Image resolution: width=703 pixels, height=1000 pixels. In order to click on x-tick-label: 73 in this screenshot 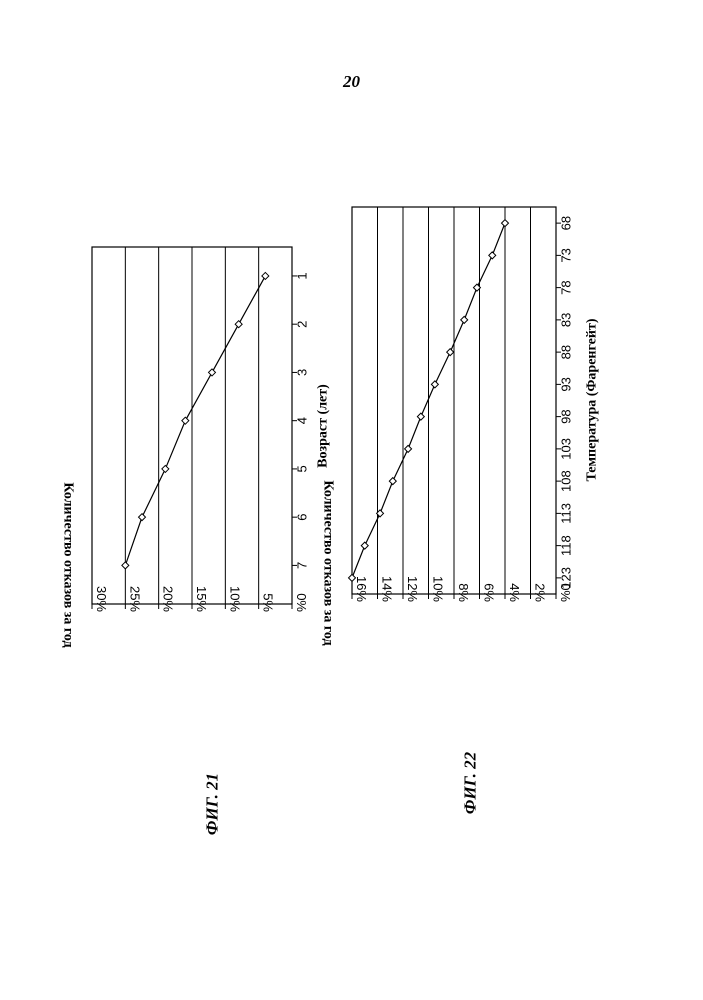, I will do `click(566, 255)`.